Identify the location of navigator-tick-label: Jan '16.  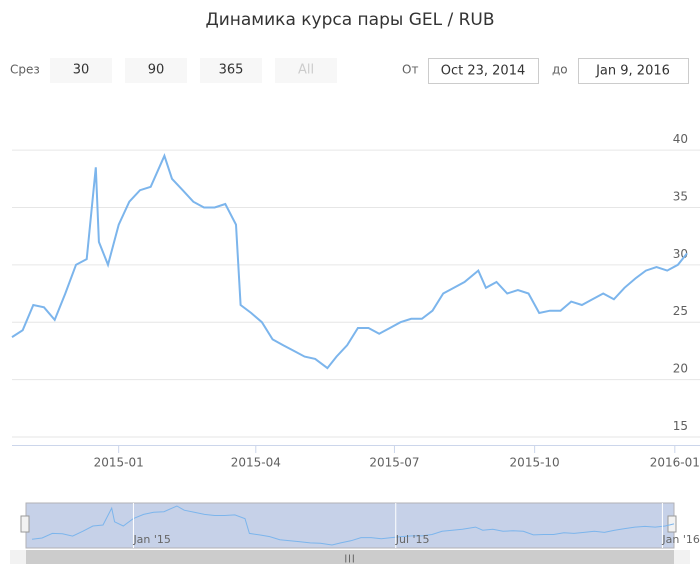
(680, 539).